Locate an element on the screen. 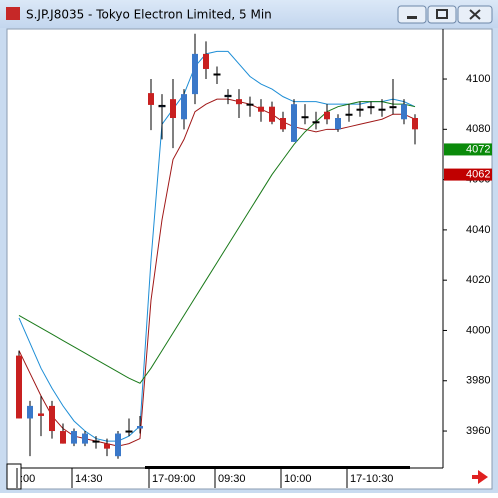 The image size is (498, 498). x-tick-label: :00 is located at coordinates (27, 479).